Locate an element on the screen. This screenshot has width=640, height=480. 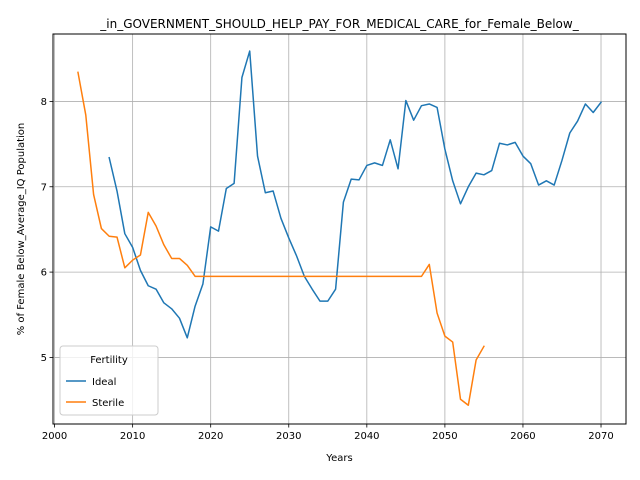
legend-label-ideal: Ideal is located at coordinates (104, 382).